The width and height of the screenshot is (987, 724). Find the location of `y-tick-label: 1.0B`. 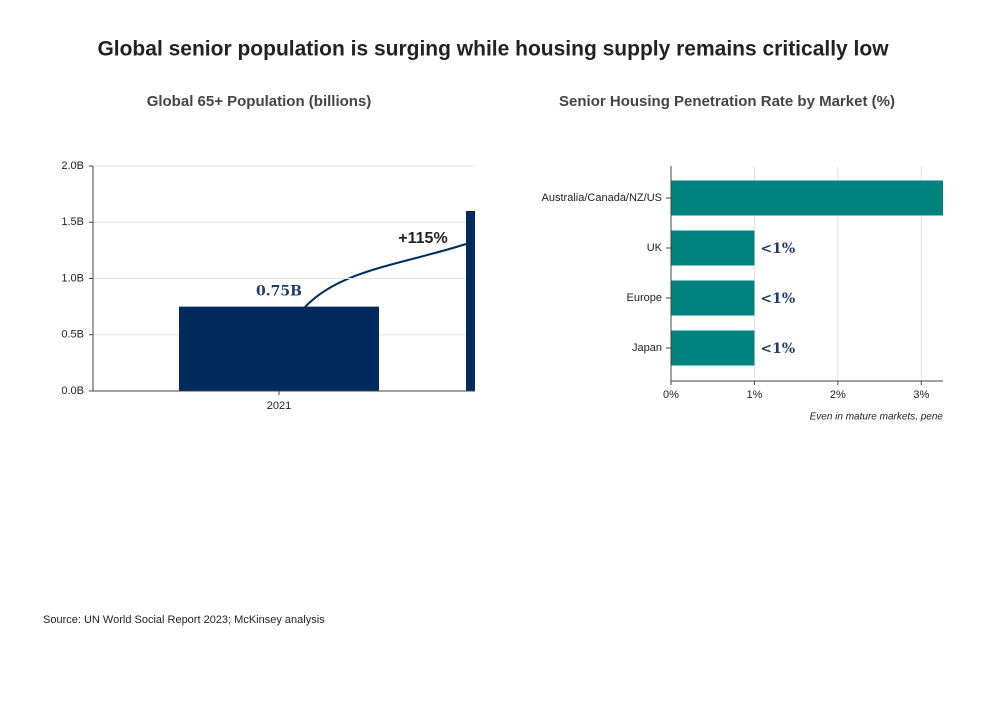

y-tick-label: 1.0B is located at coordinates (72, 278).